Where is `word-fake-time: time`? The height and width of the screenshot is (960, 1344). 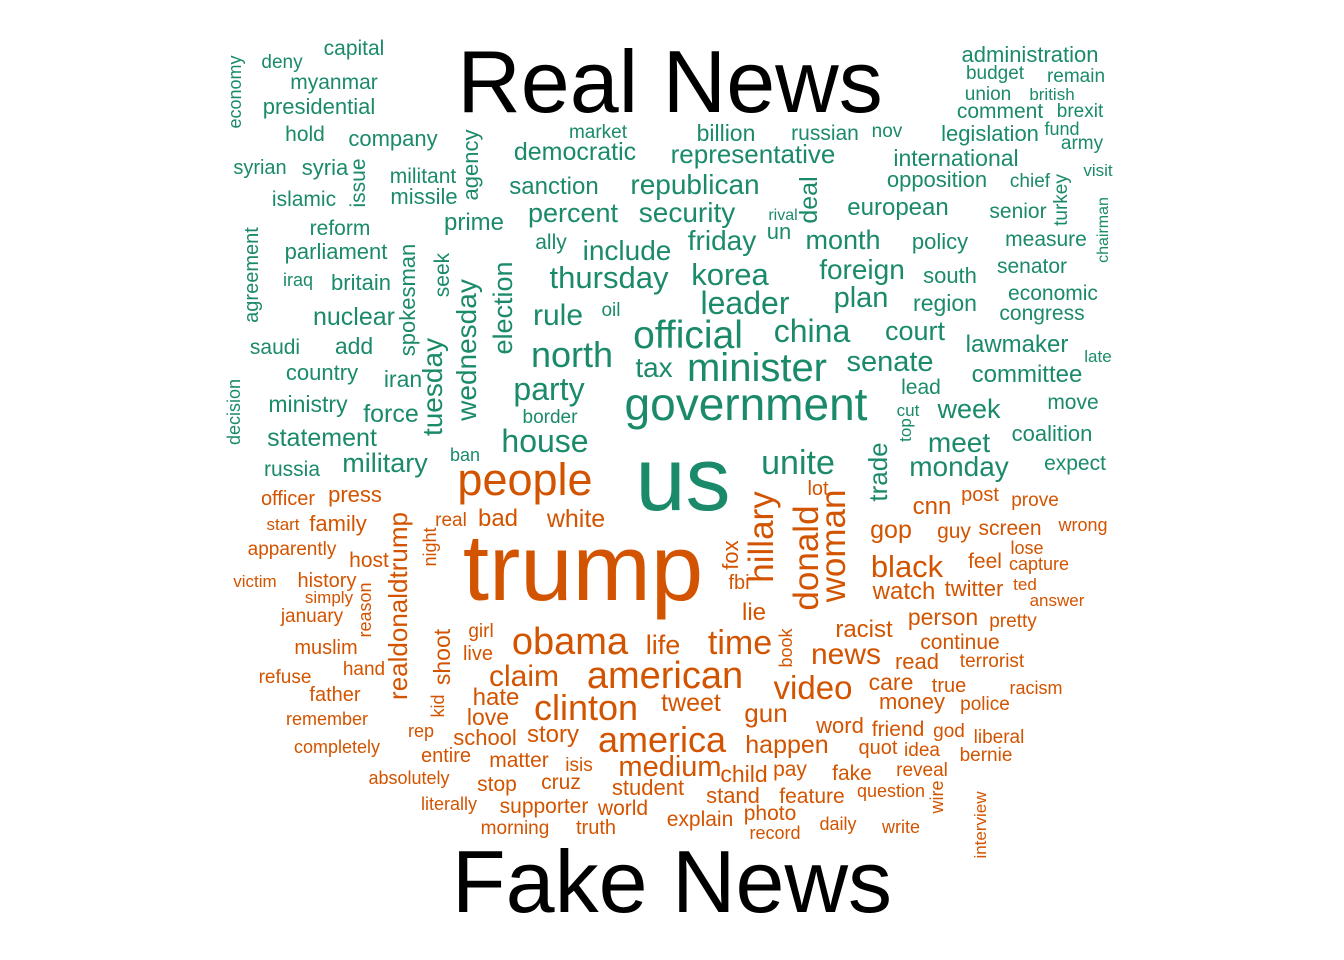 word-fake-time: time is located at coordinates (740, 643).